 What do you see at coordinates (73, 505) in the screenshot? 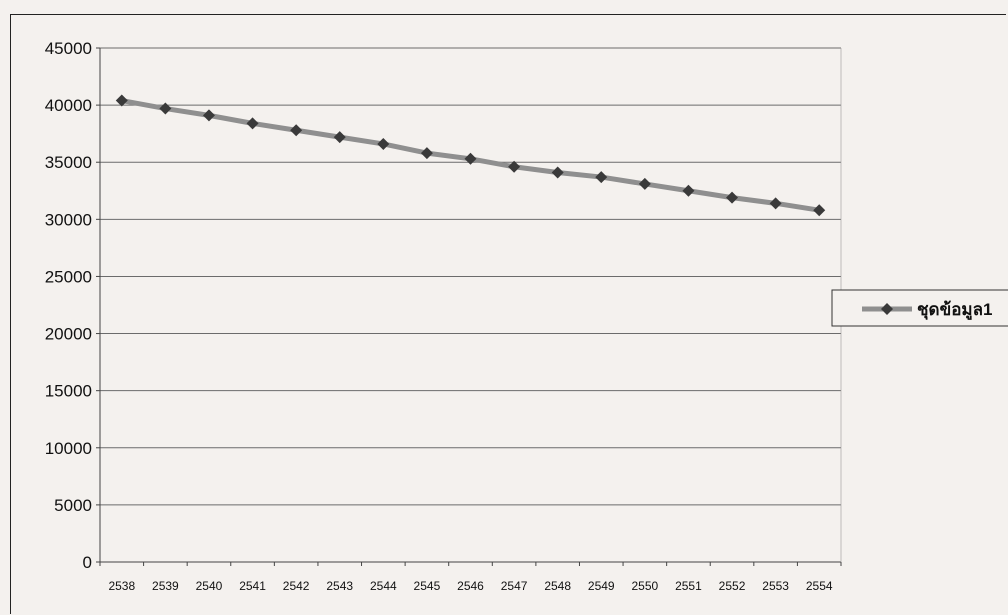
I see `y-tick-label: 5000` at bounding box center [73, 505].